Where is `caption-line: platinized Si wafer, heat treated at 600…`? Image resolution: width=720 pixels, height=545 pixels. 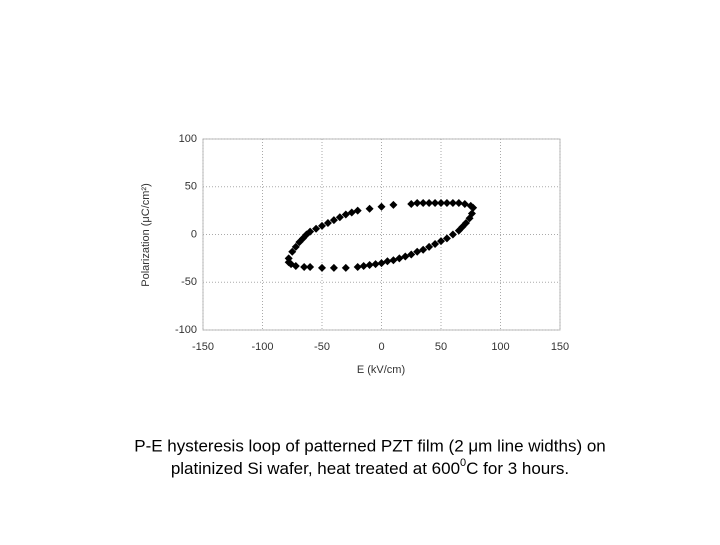 caption-line: platinized Si wafer, heat treated at 600… is located at coordinates (370, 468).